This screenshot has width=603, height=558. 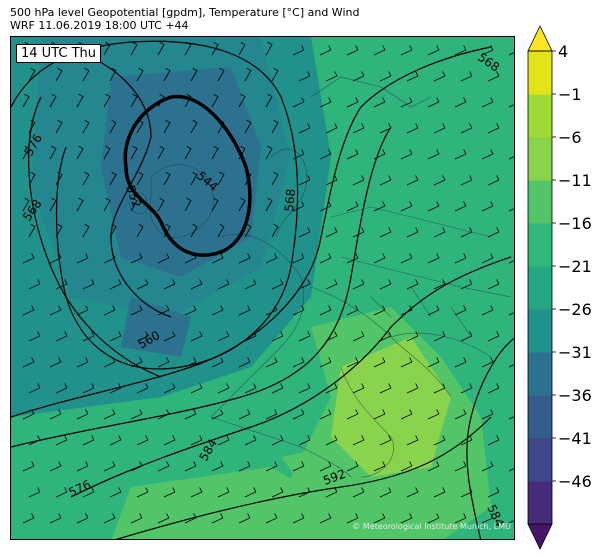 I want to click on warm-region-south, so click(x=226, y=503).